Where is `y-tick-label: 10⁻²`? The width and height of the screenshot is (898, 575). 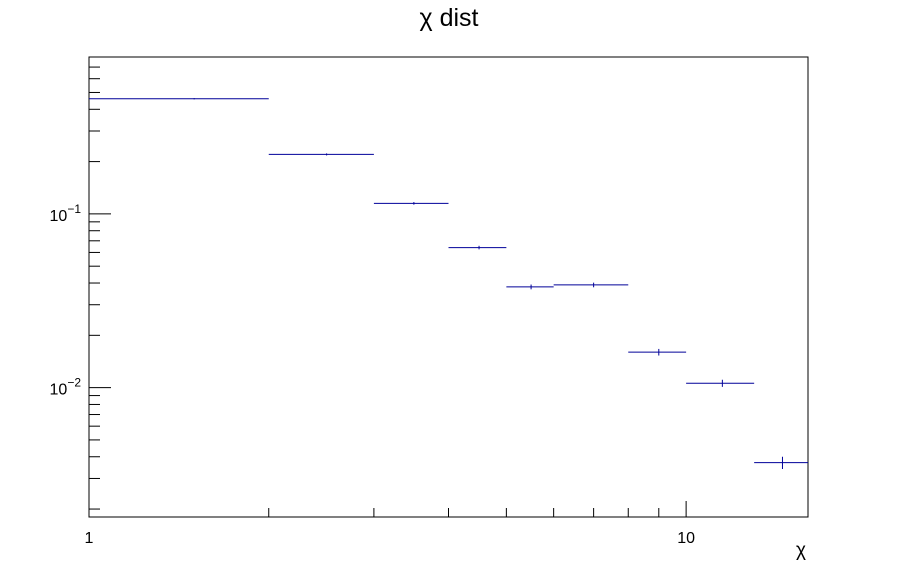
y-tick-label: 10⁻² is located at coordinates (66, 387).